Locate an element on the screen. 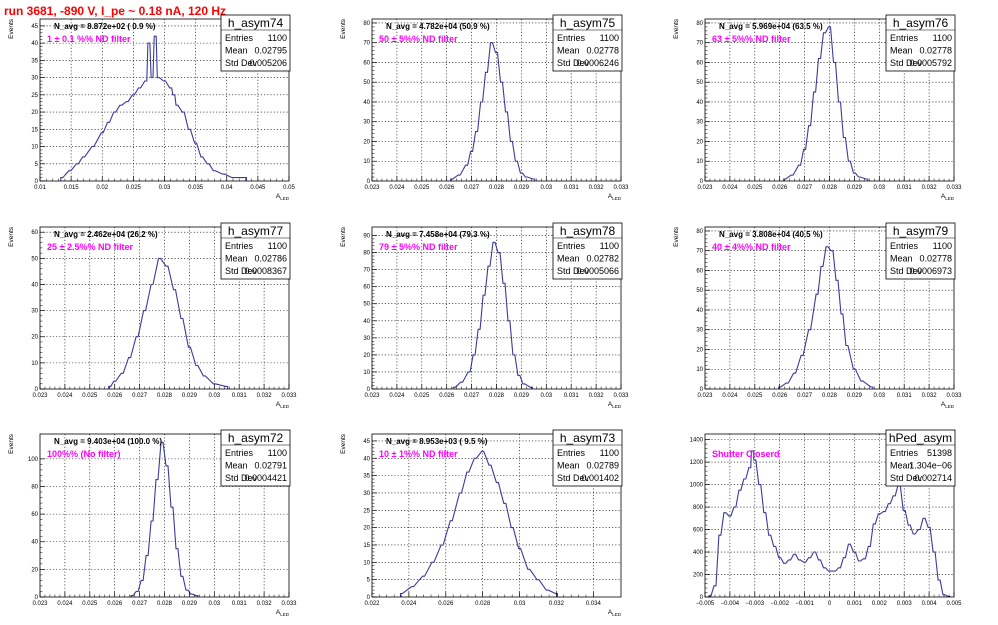 This screenshot has height=625, width=998. stats-title: h_asym78 is located at coordinates (588, 231).